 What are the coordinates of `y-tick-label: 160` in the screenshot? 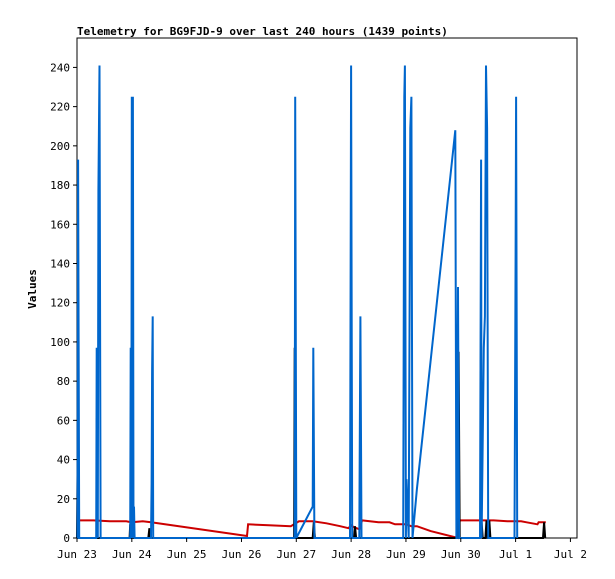 It's located at (60, 224).